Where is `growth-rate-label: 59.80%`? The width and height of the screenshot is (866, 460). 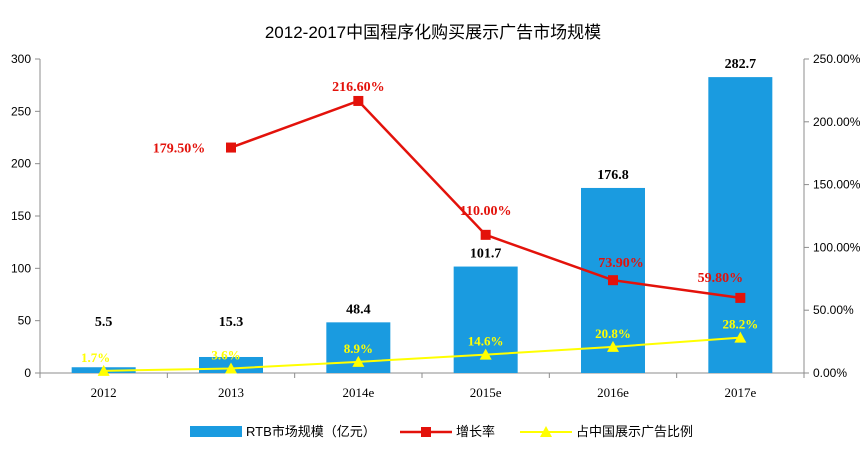 growth-rate-label: 59.80% is located at coordinates (721, 278).